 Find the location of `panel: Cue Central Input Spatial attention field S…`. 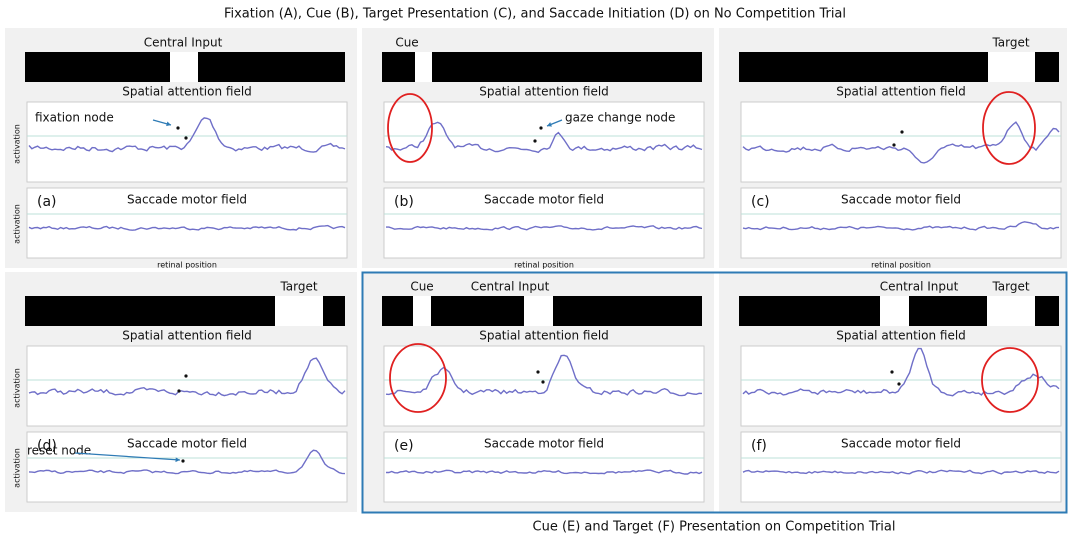

panel: Cue Central Input Spatial attention field S… is located at coordinates (538, 392).